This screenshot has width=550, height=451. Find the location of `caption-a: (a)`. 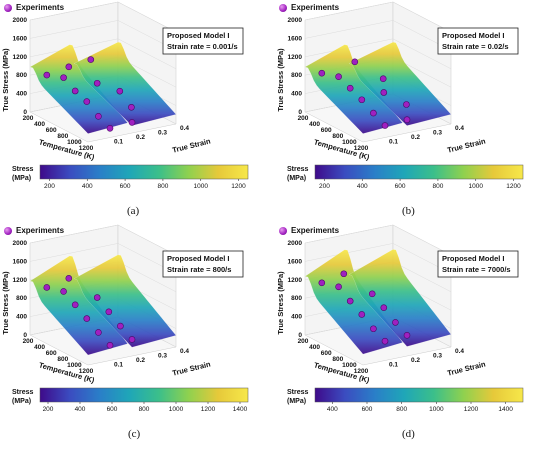

caption-a: (a) is located at coordinates (133, 211).